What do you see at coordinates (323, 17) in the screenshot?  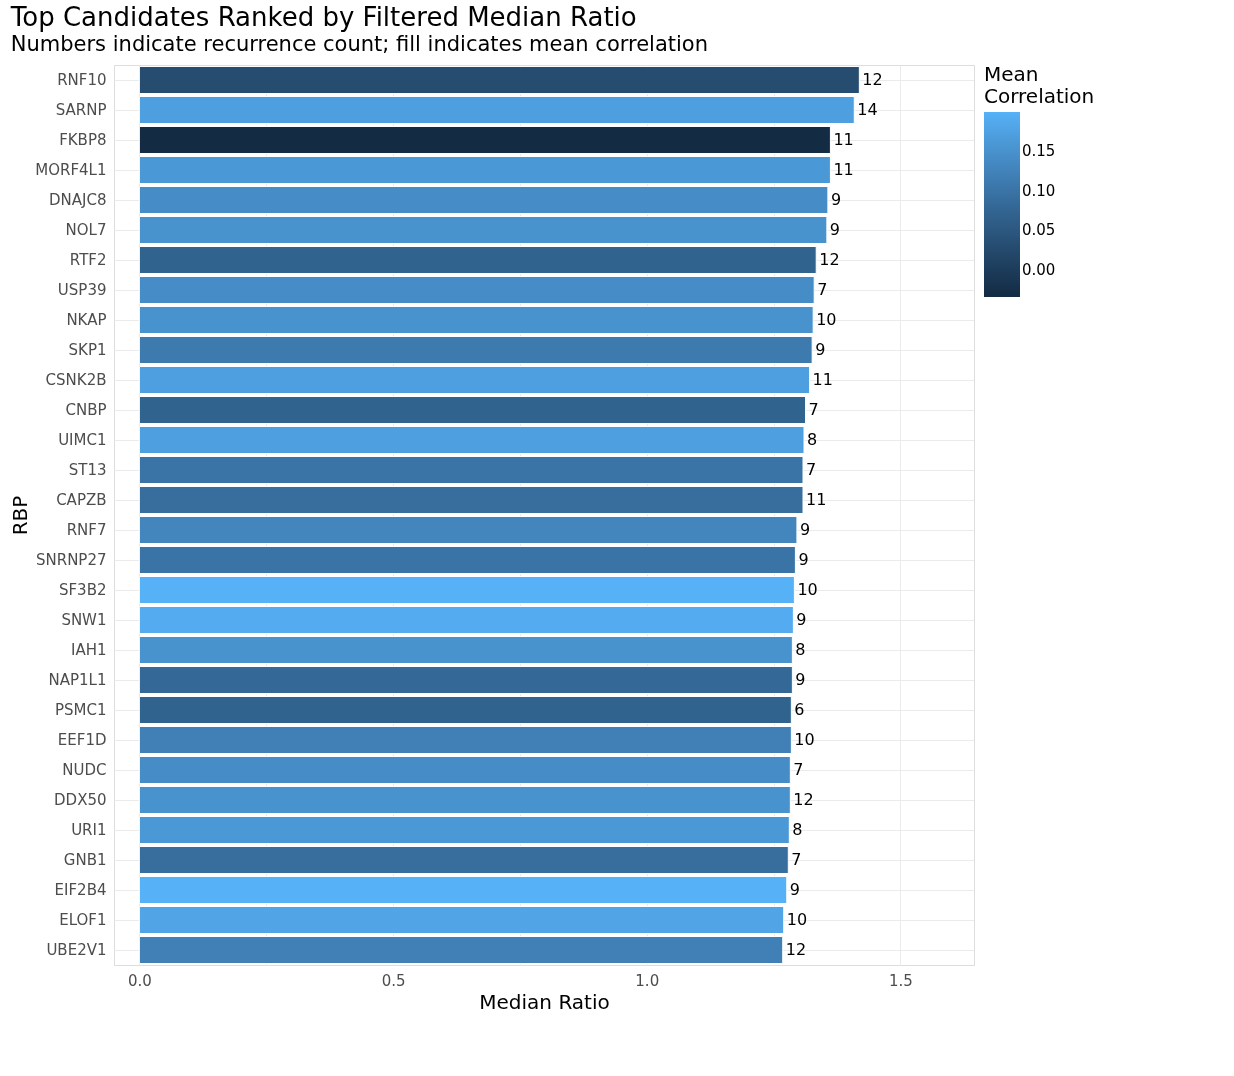 I see `chart-title: Top Candidates Ranked by Filtered Median Ratio` at bounding box center [323, 17].